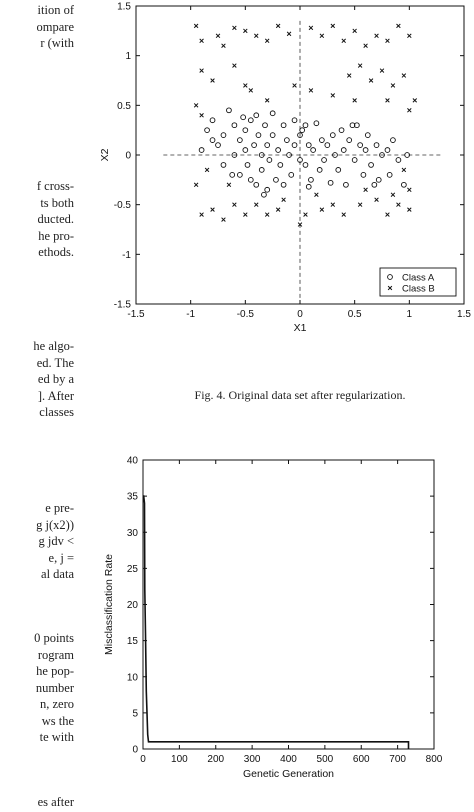 The width and height of the screenshot is (474, 812). What do you see at coordinates (143, 759) in the screenshot?
I see `x-tick-label: 0` at bounding box center [143, 759].